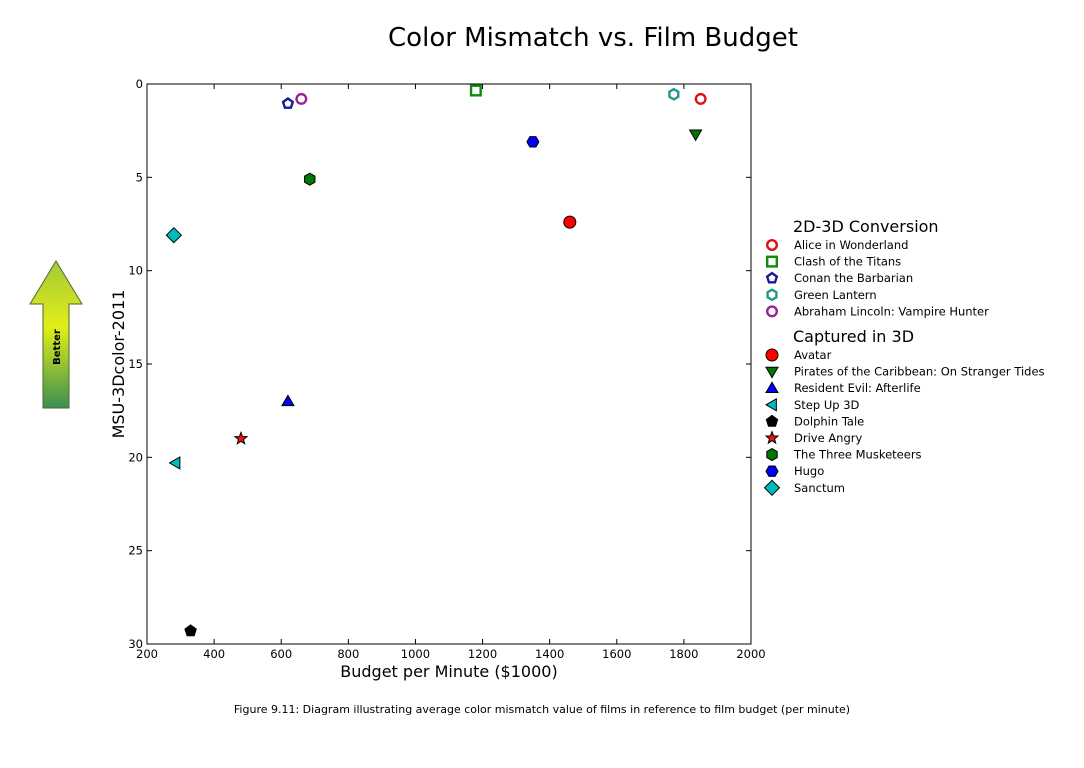 Image resolution: width=1084 pixels, height=768 pixels. Describe the element at coordinates (857, 388) in the screenshot. I see `legend-label: Resident Evil: Afterlife` at that location.